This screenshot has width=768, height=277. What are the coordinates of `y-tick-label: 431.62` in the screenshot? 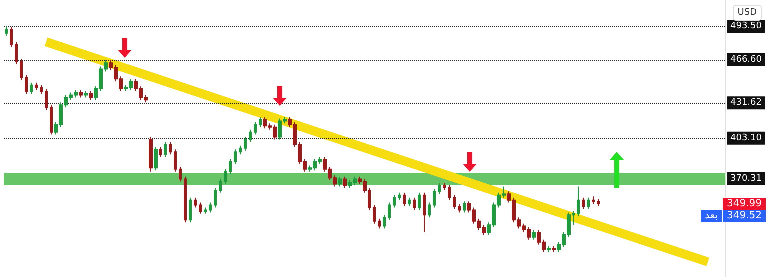 It's located at (746, 103).